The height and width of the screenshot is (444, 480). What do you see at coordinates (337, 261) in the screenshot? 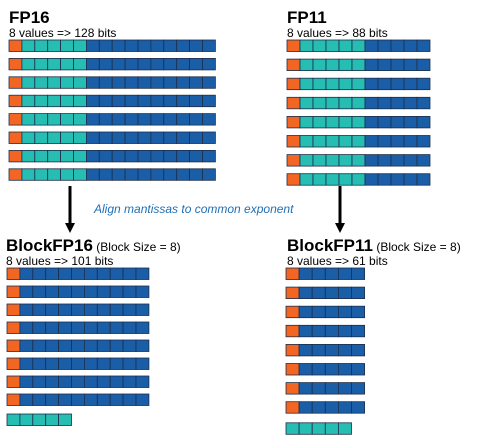
I see `blockfp11-subtitle: 8 values => 61 bits` at bounding box center [337, 261].